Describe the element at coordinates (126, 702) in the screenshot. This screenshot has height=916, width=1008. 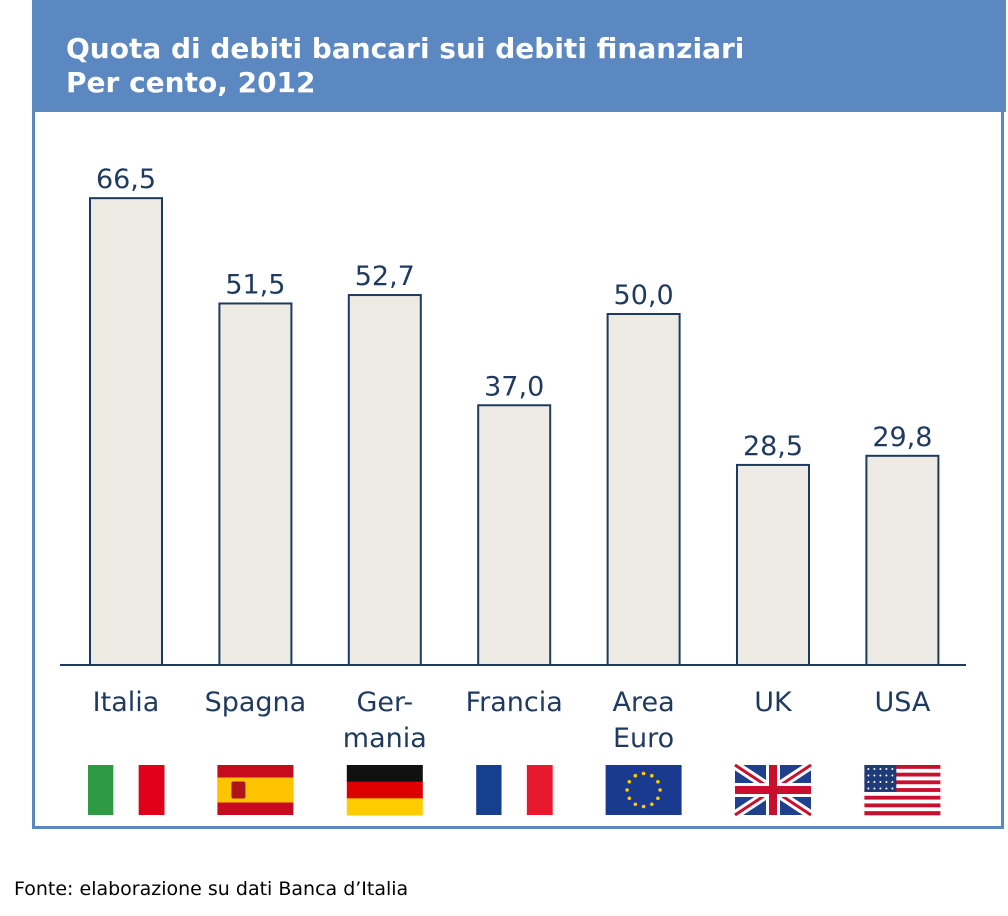
I see `x-tick-label: Italia` at that location.